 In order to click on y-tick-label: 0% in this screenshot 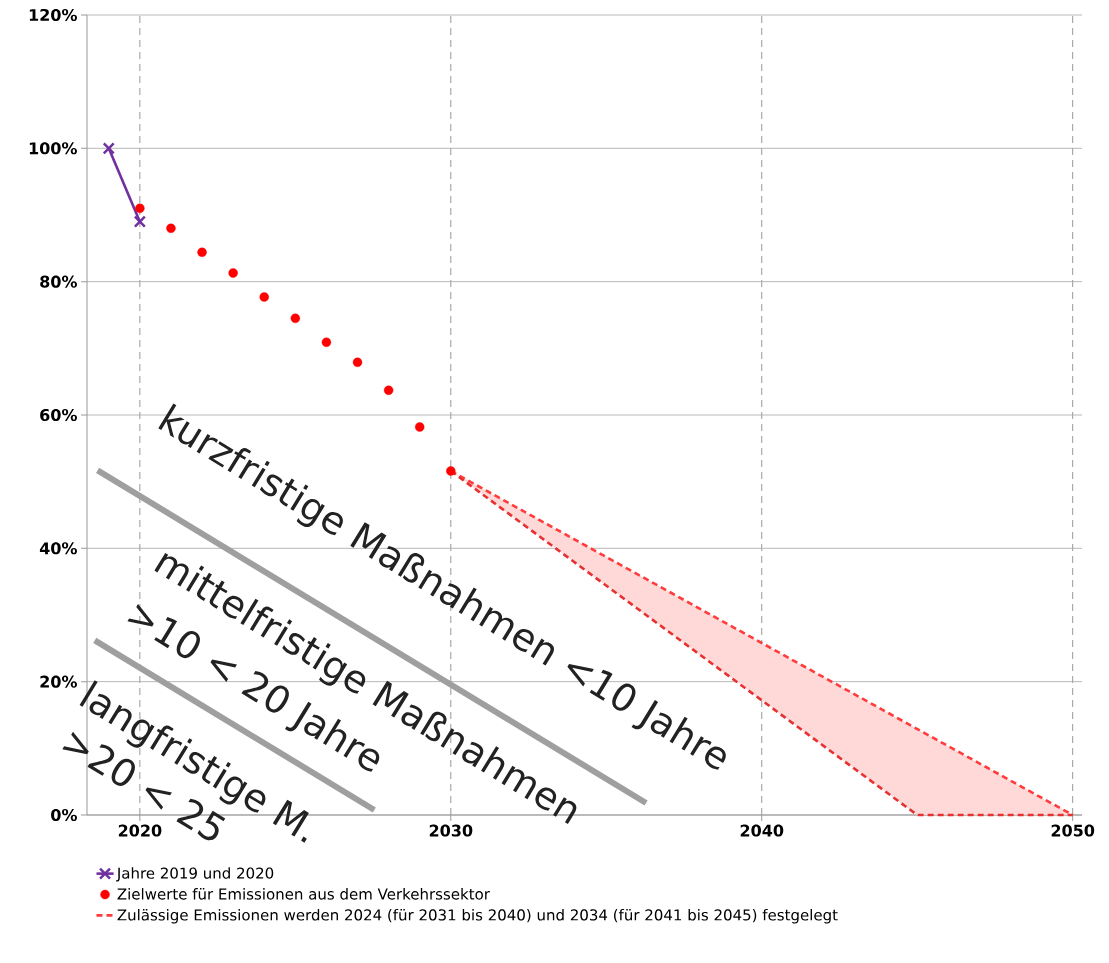, I will do `click(64, 815)`.